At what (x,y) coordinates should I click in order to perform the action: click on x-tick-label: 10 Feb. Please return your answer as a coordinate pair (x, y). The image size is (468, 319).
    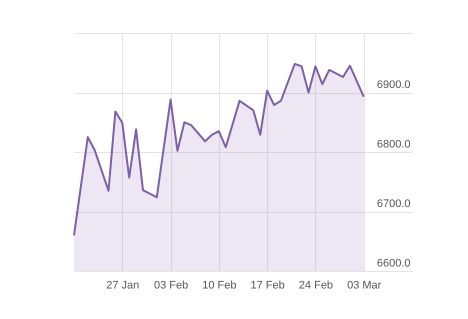
    Looking at the image, I should click on (219, 286).